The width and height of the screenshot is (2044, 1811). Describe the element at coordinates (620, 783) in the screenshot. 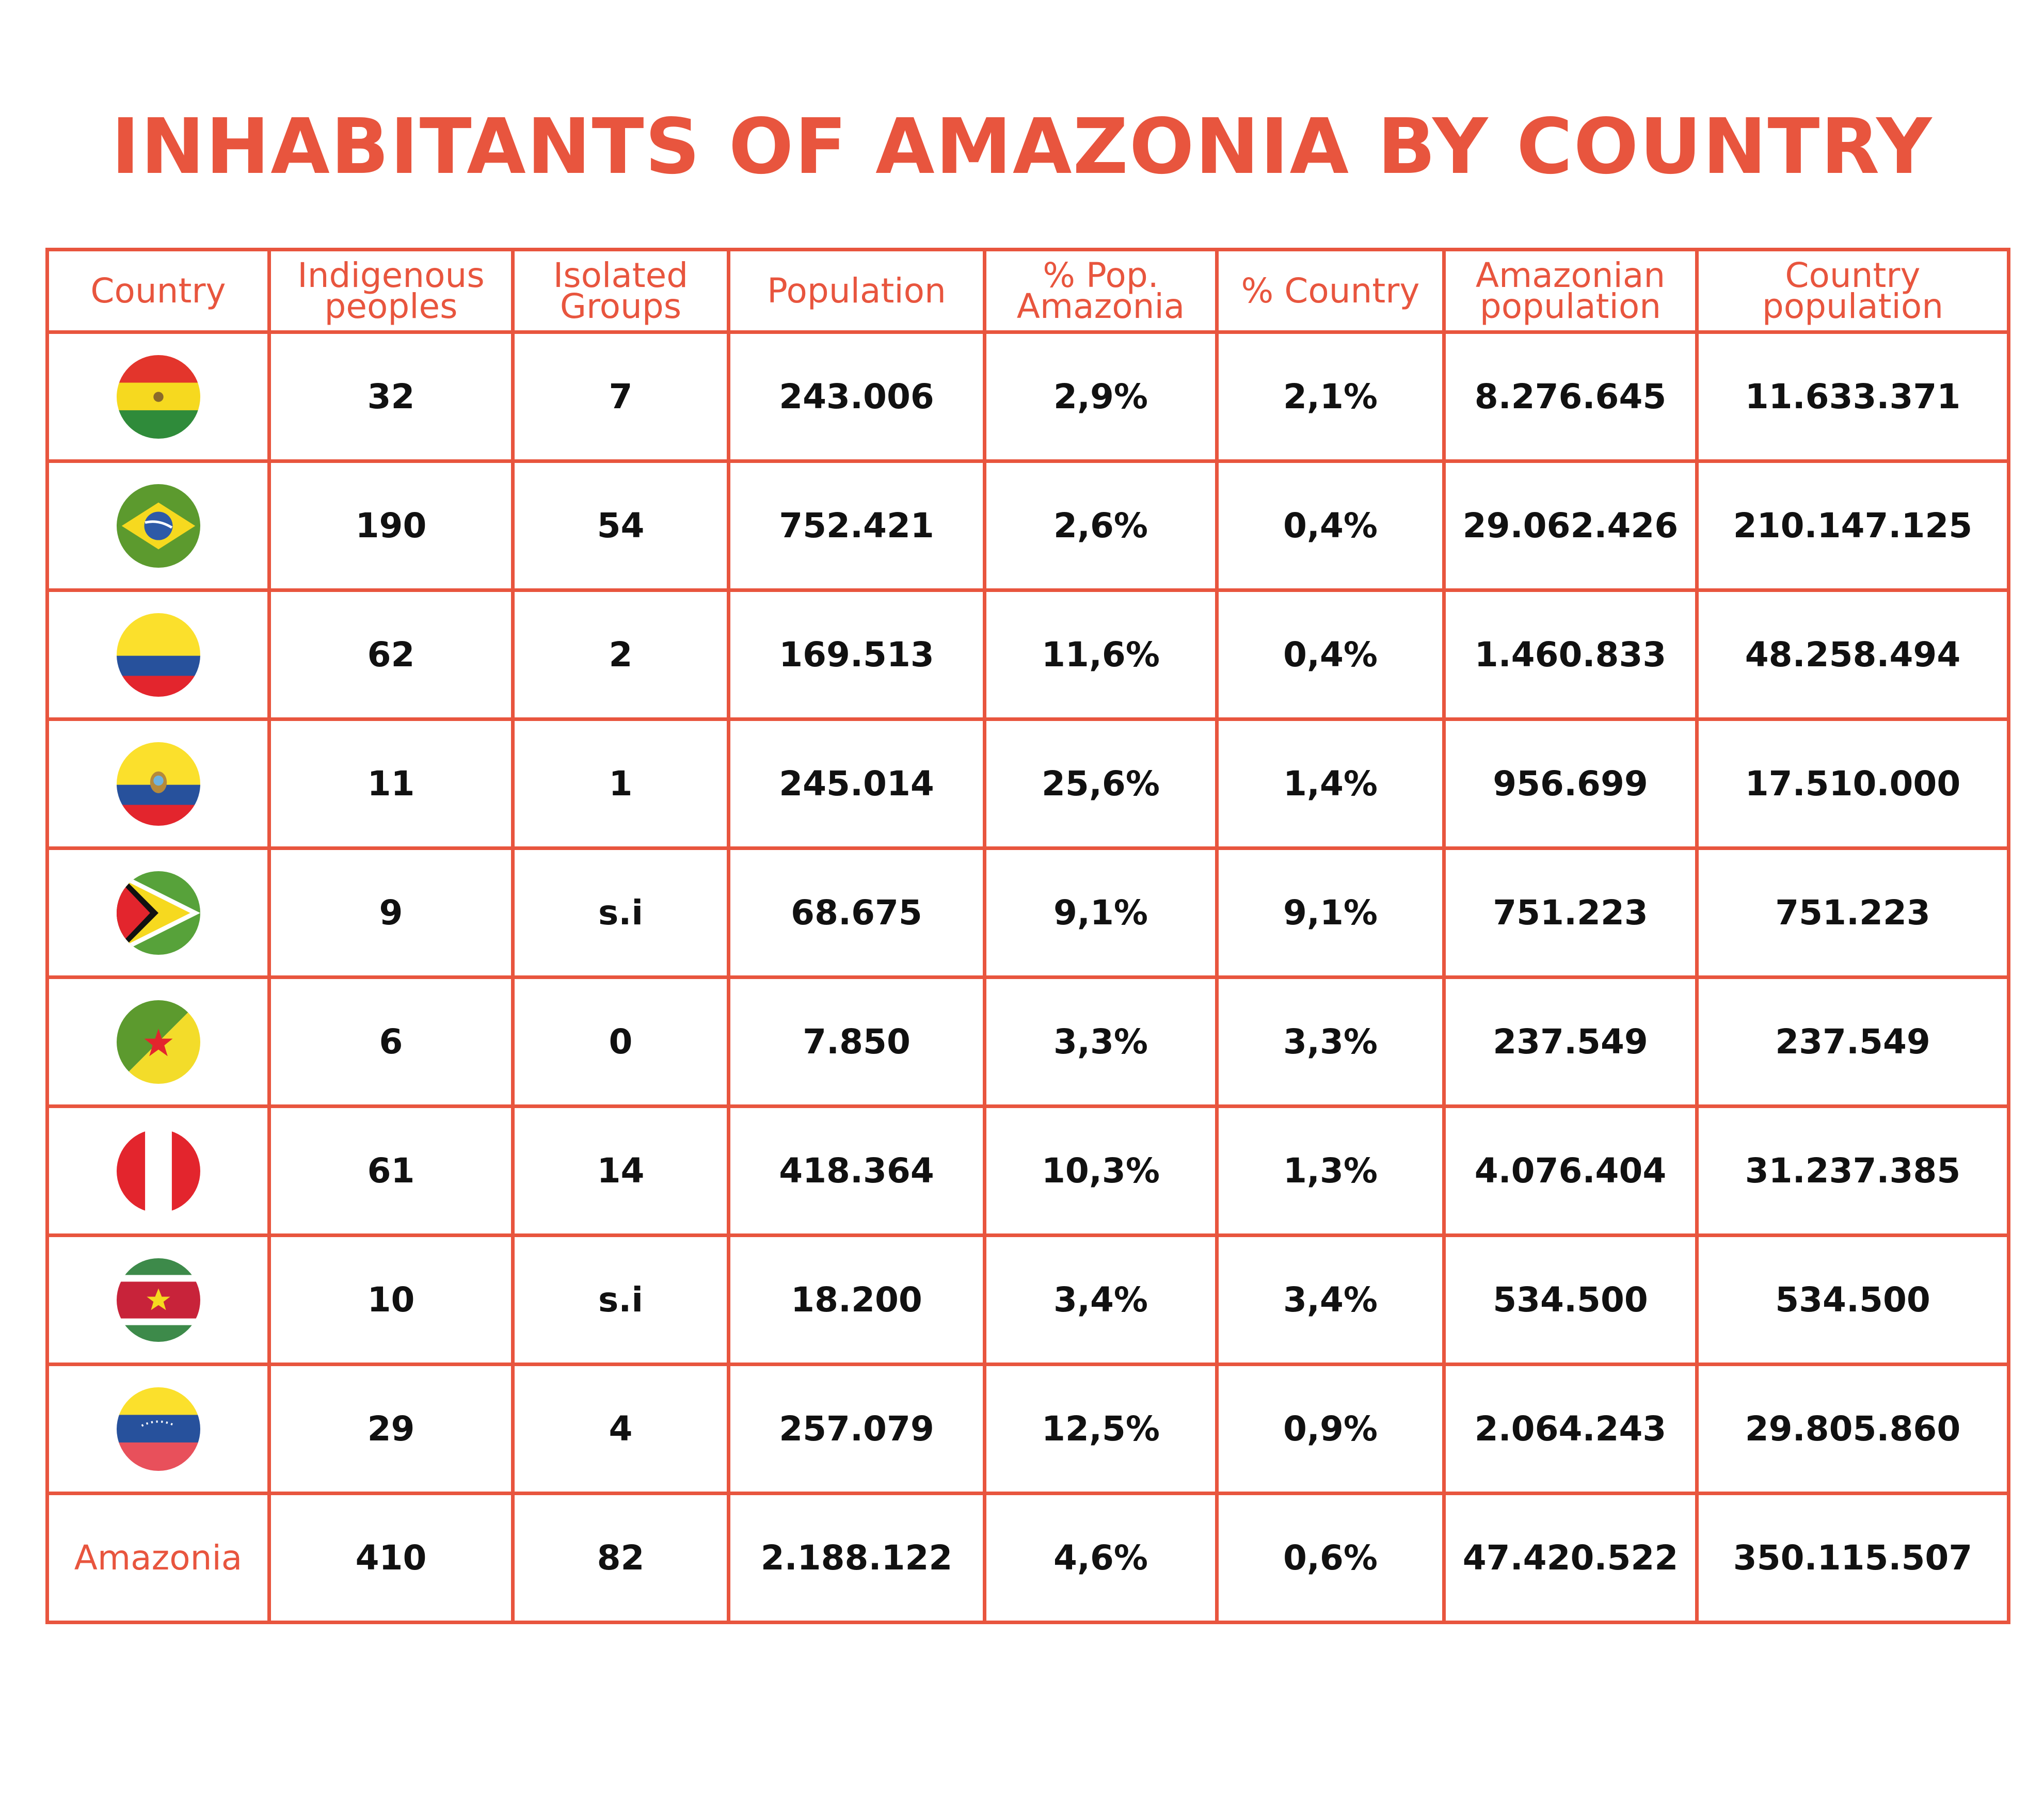

I see `isolated-cell: 1` at that location.